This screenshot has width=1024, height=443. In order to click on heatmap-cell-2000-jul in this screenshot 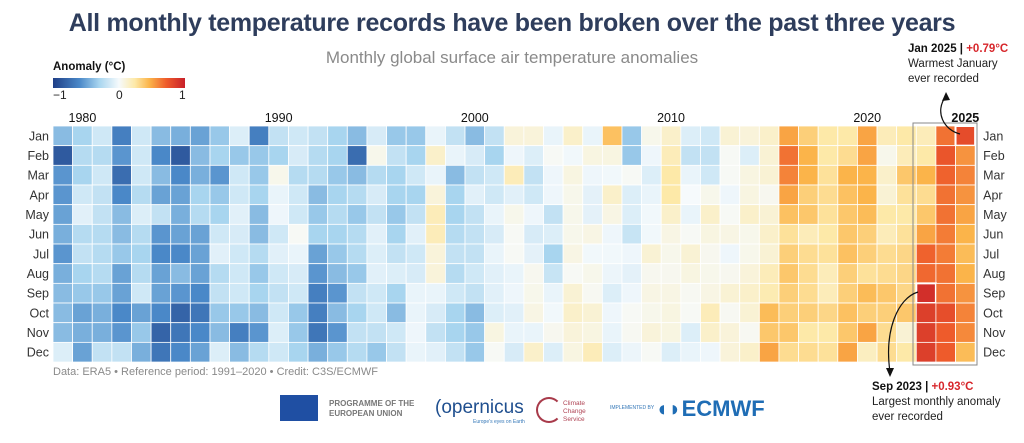, I will do `click(475, 254)`.